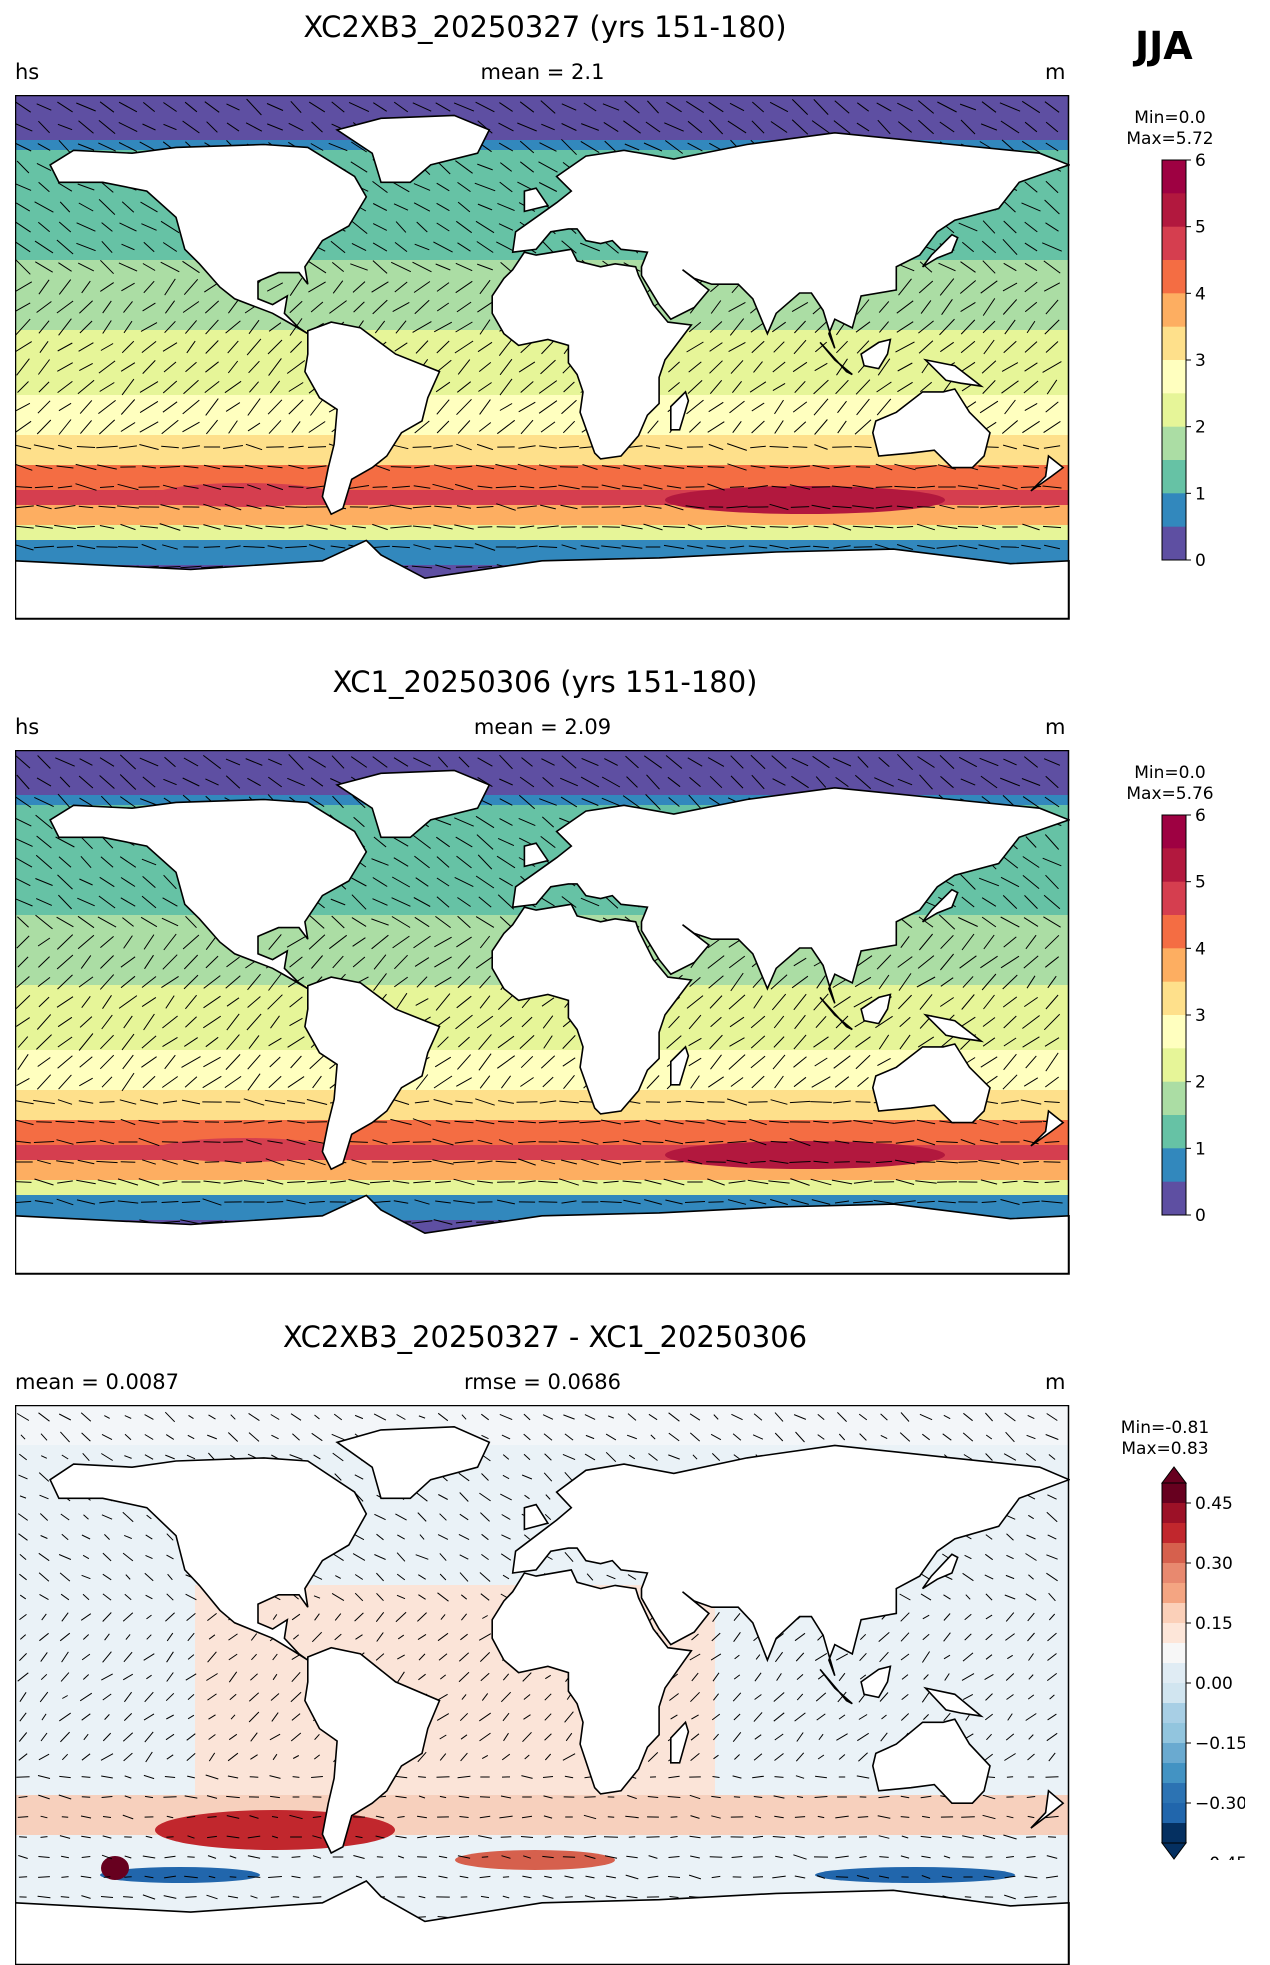  Describe the element at coordinates (1214, 1504) in the screenshot. I see `colorbar-tick-label: 0.45` at that location.